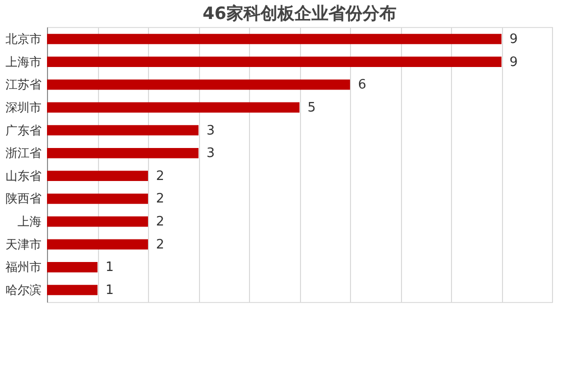 Image resolution: width=576 pixels, height=366 pixels. I want to click on data-label: 6, so click(362, 85).